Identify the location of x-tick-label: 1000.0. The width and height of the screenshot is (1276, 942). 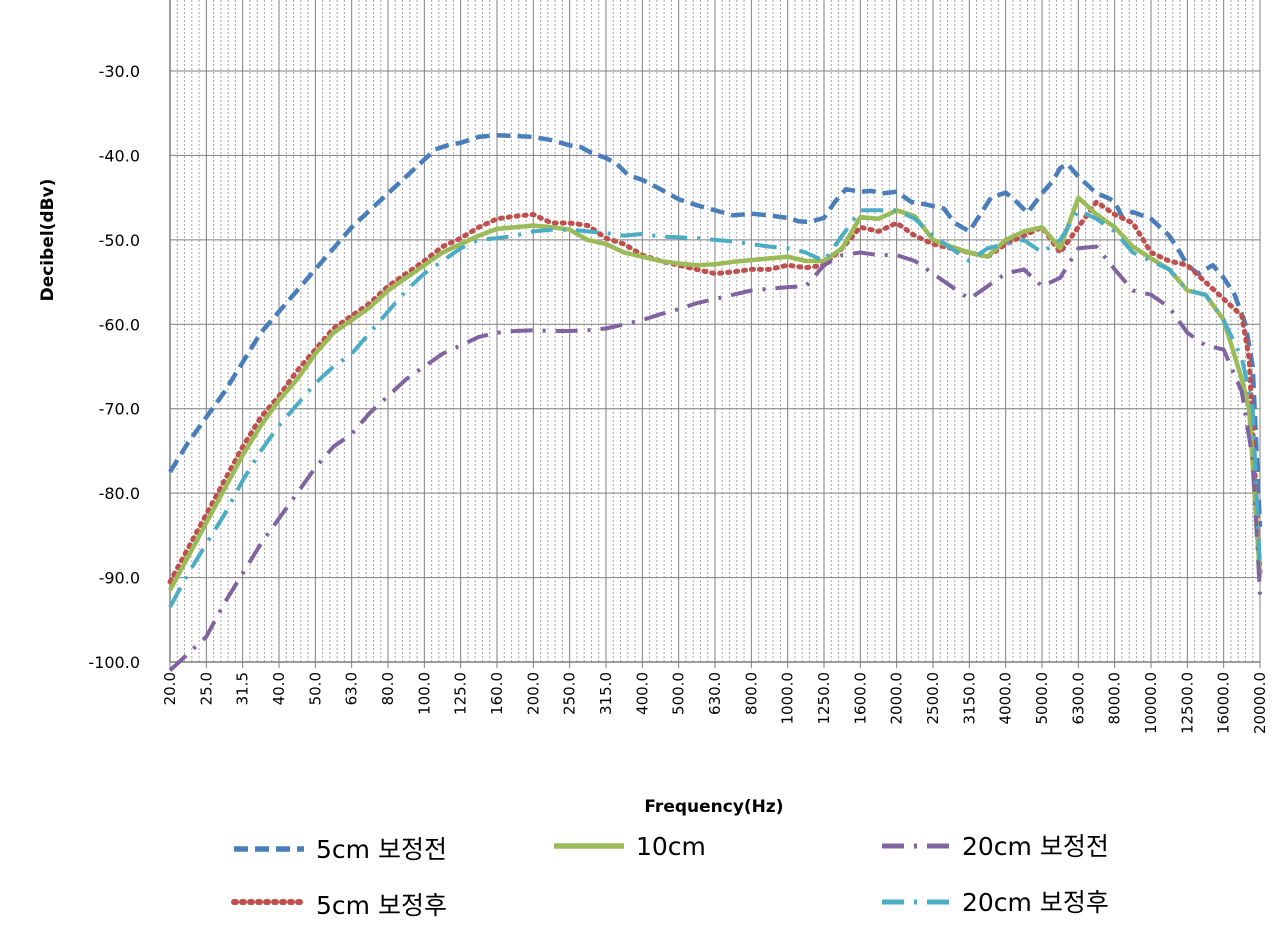
(788, 698).